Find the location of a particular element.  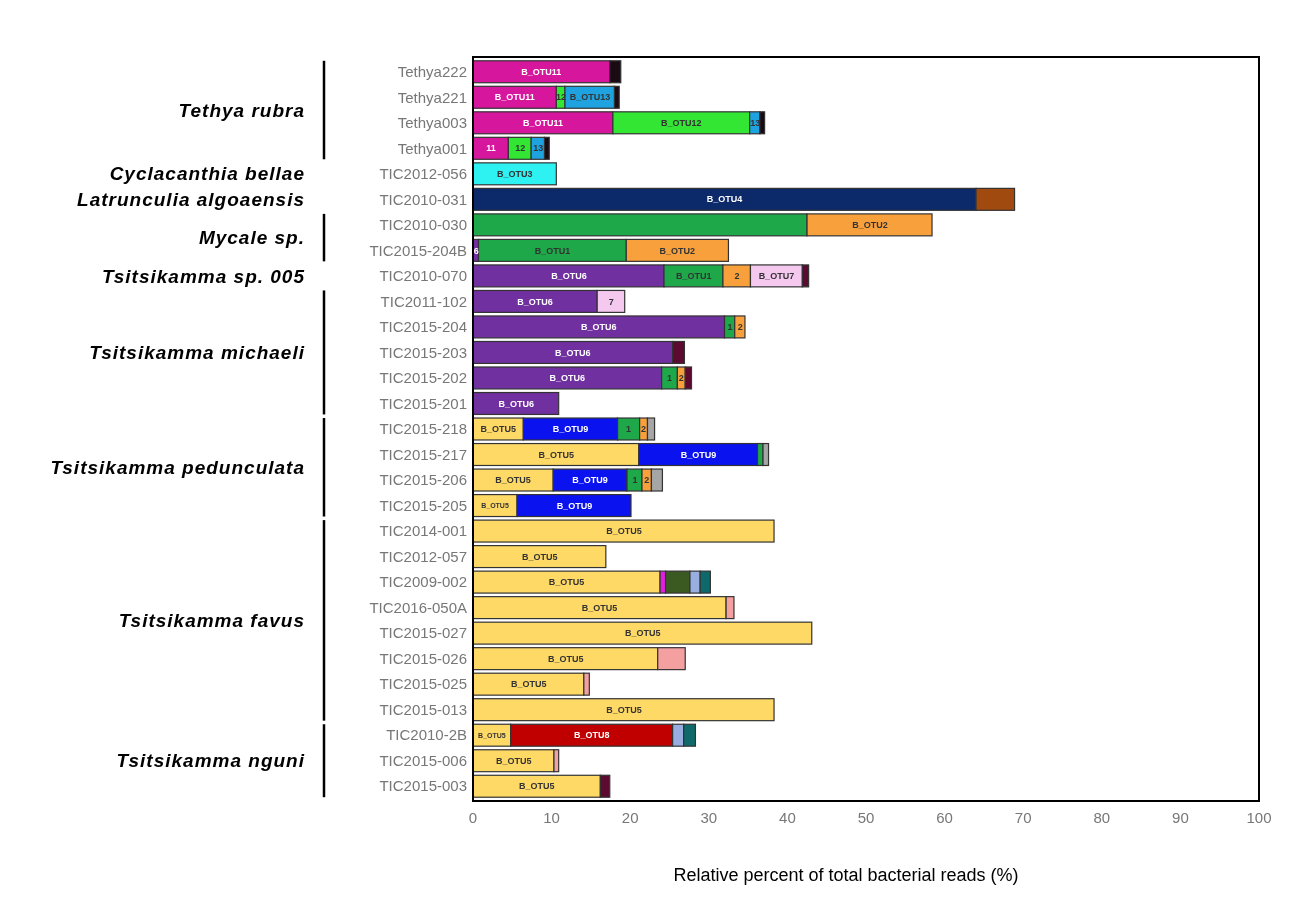

text: Tsitsikamma nguni is located at coordinates (210, 761).